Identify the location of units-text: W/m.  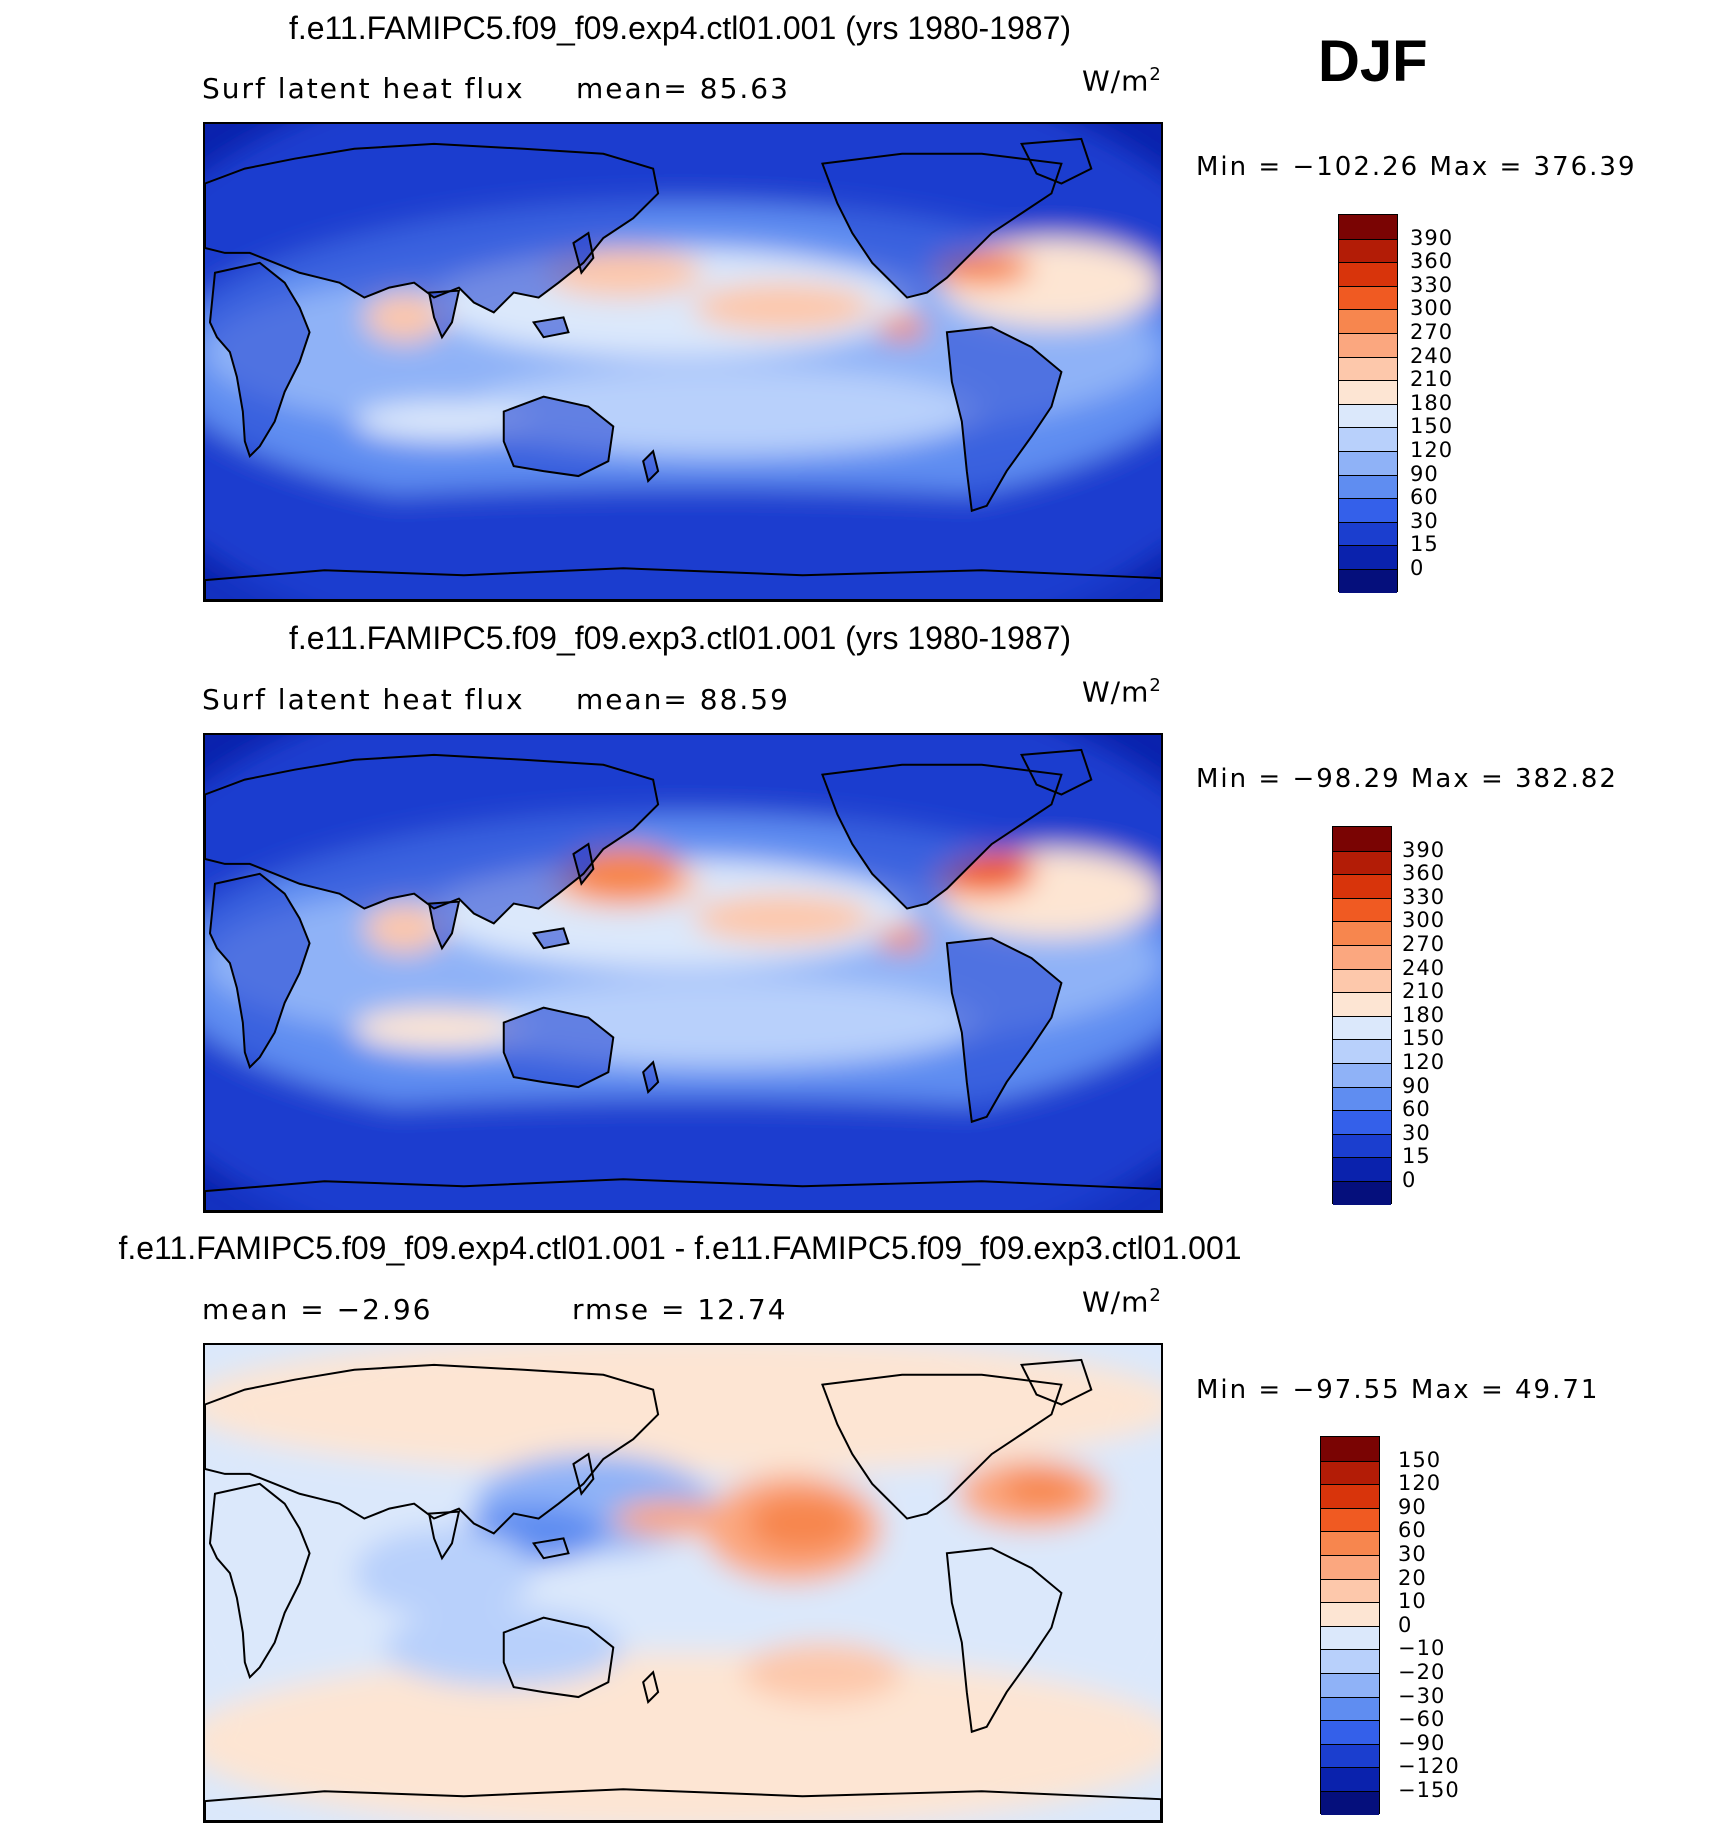
(1116, 1302).